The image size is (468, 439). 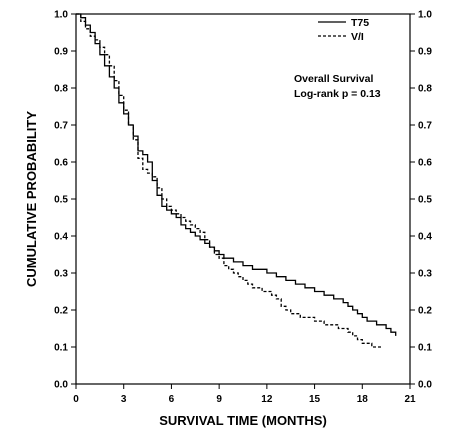 I want to click on y-tick-label-left: 0.1, so click(x=61, y=348).